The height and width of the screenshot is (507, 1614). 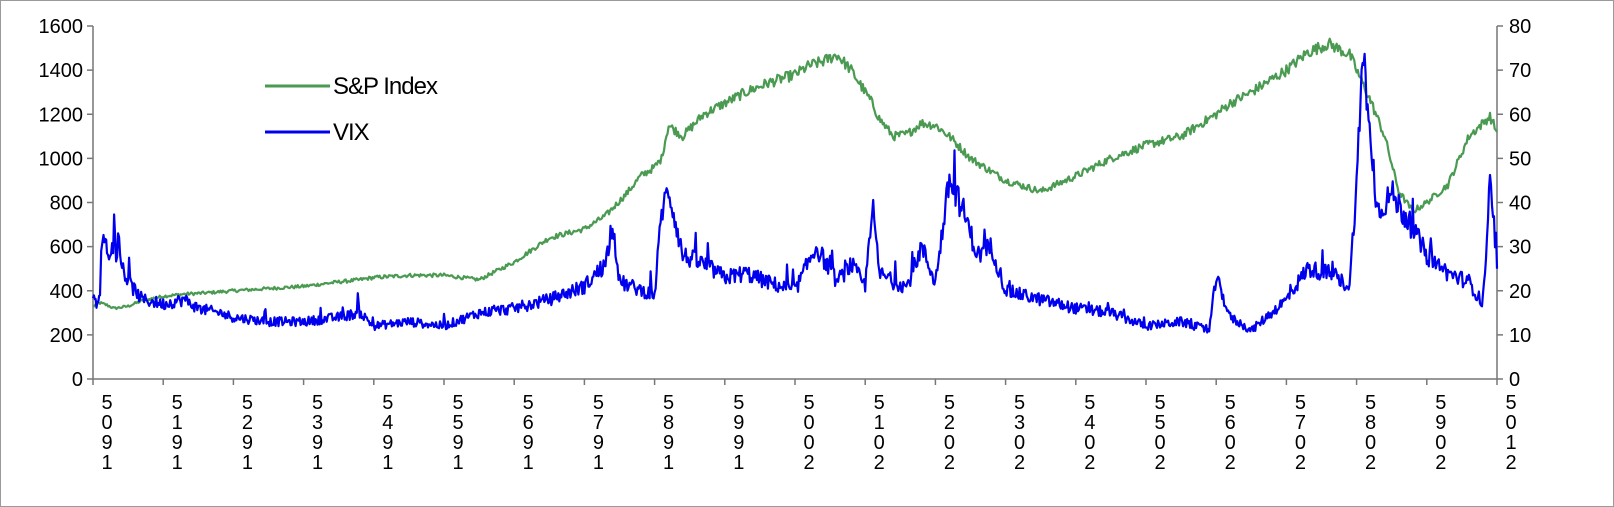 What do you see at coordinates (66, 248) in the screenshot?
I see `y-left-tick-label: 600` at bounding box center [66, 248].